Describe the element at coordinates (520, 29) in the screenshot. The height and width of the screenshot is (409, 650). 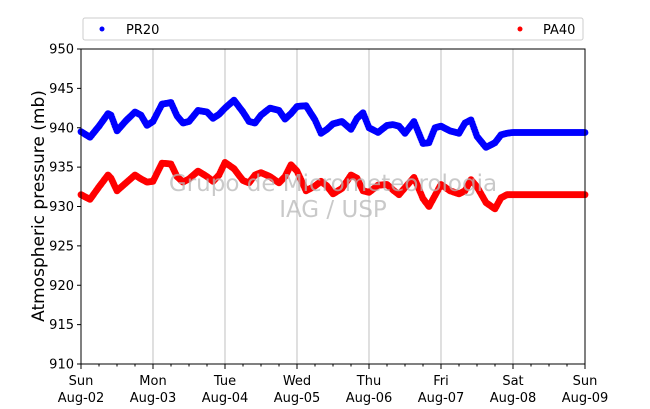
I see `legend-marker-pa40` at that location.